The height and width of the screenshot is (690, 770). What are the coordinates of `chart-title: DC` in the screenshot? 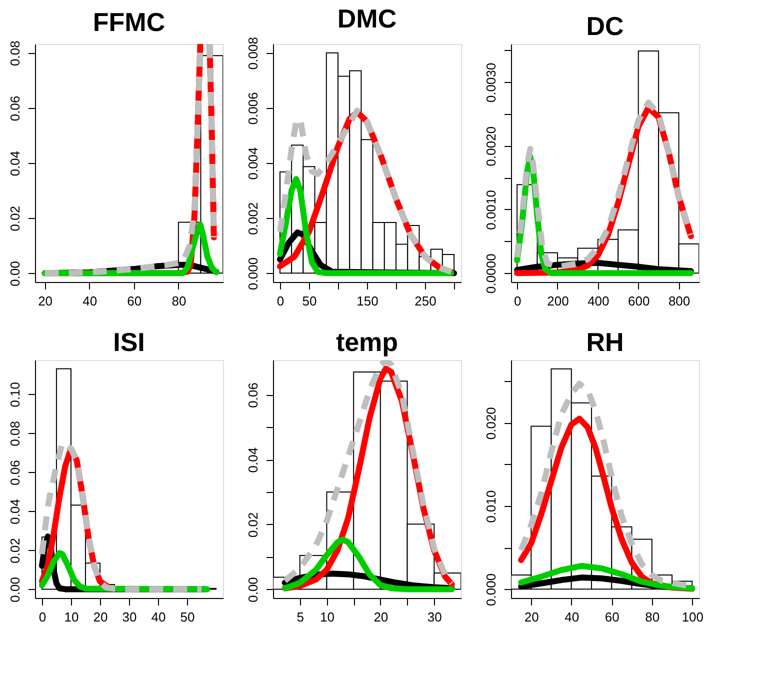 It's located at (605, 26).